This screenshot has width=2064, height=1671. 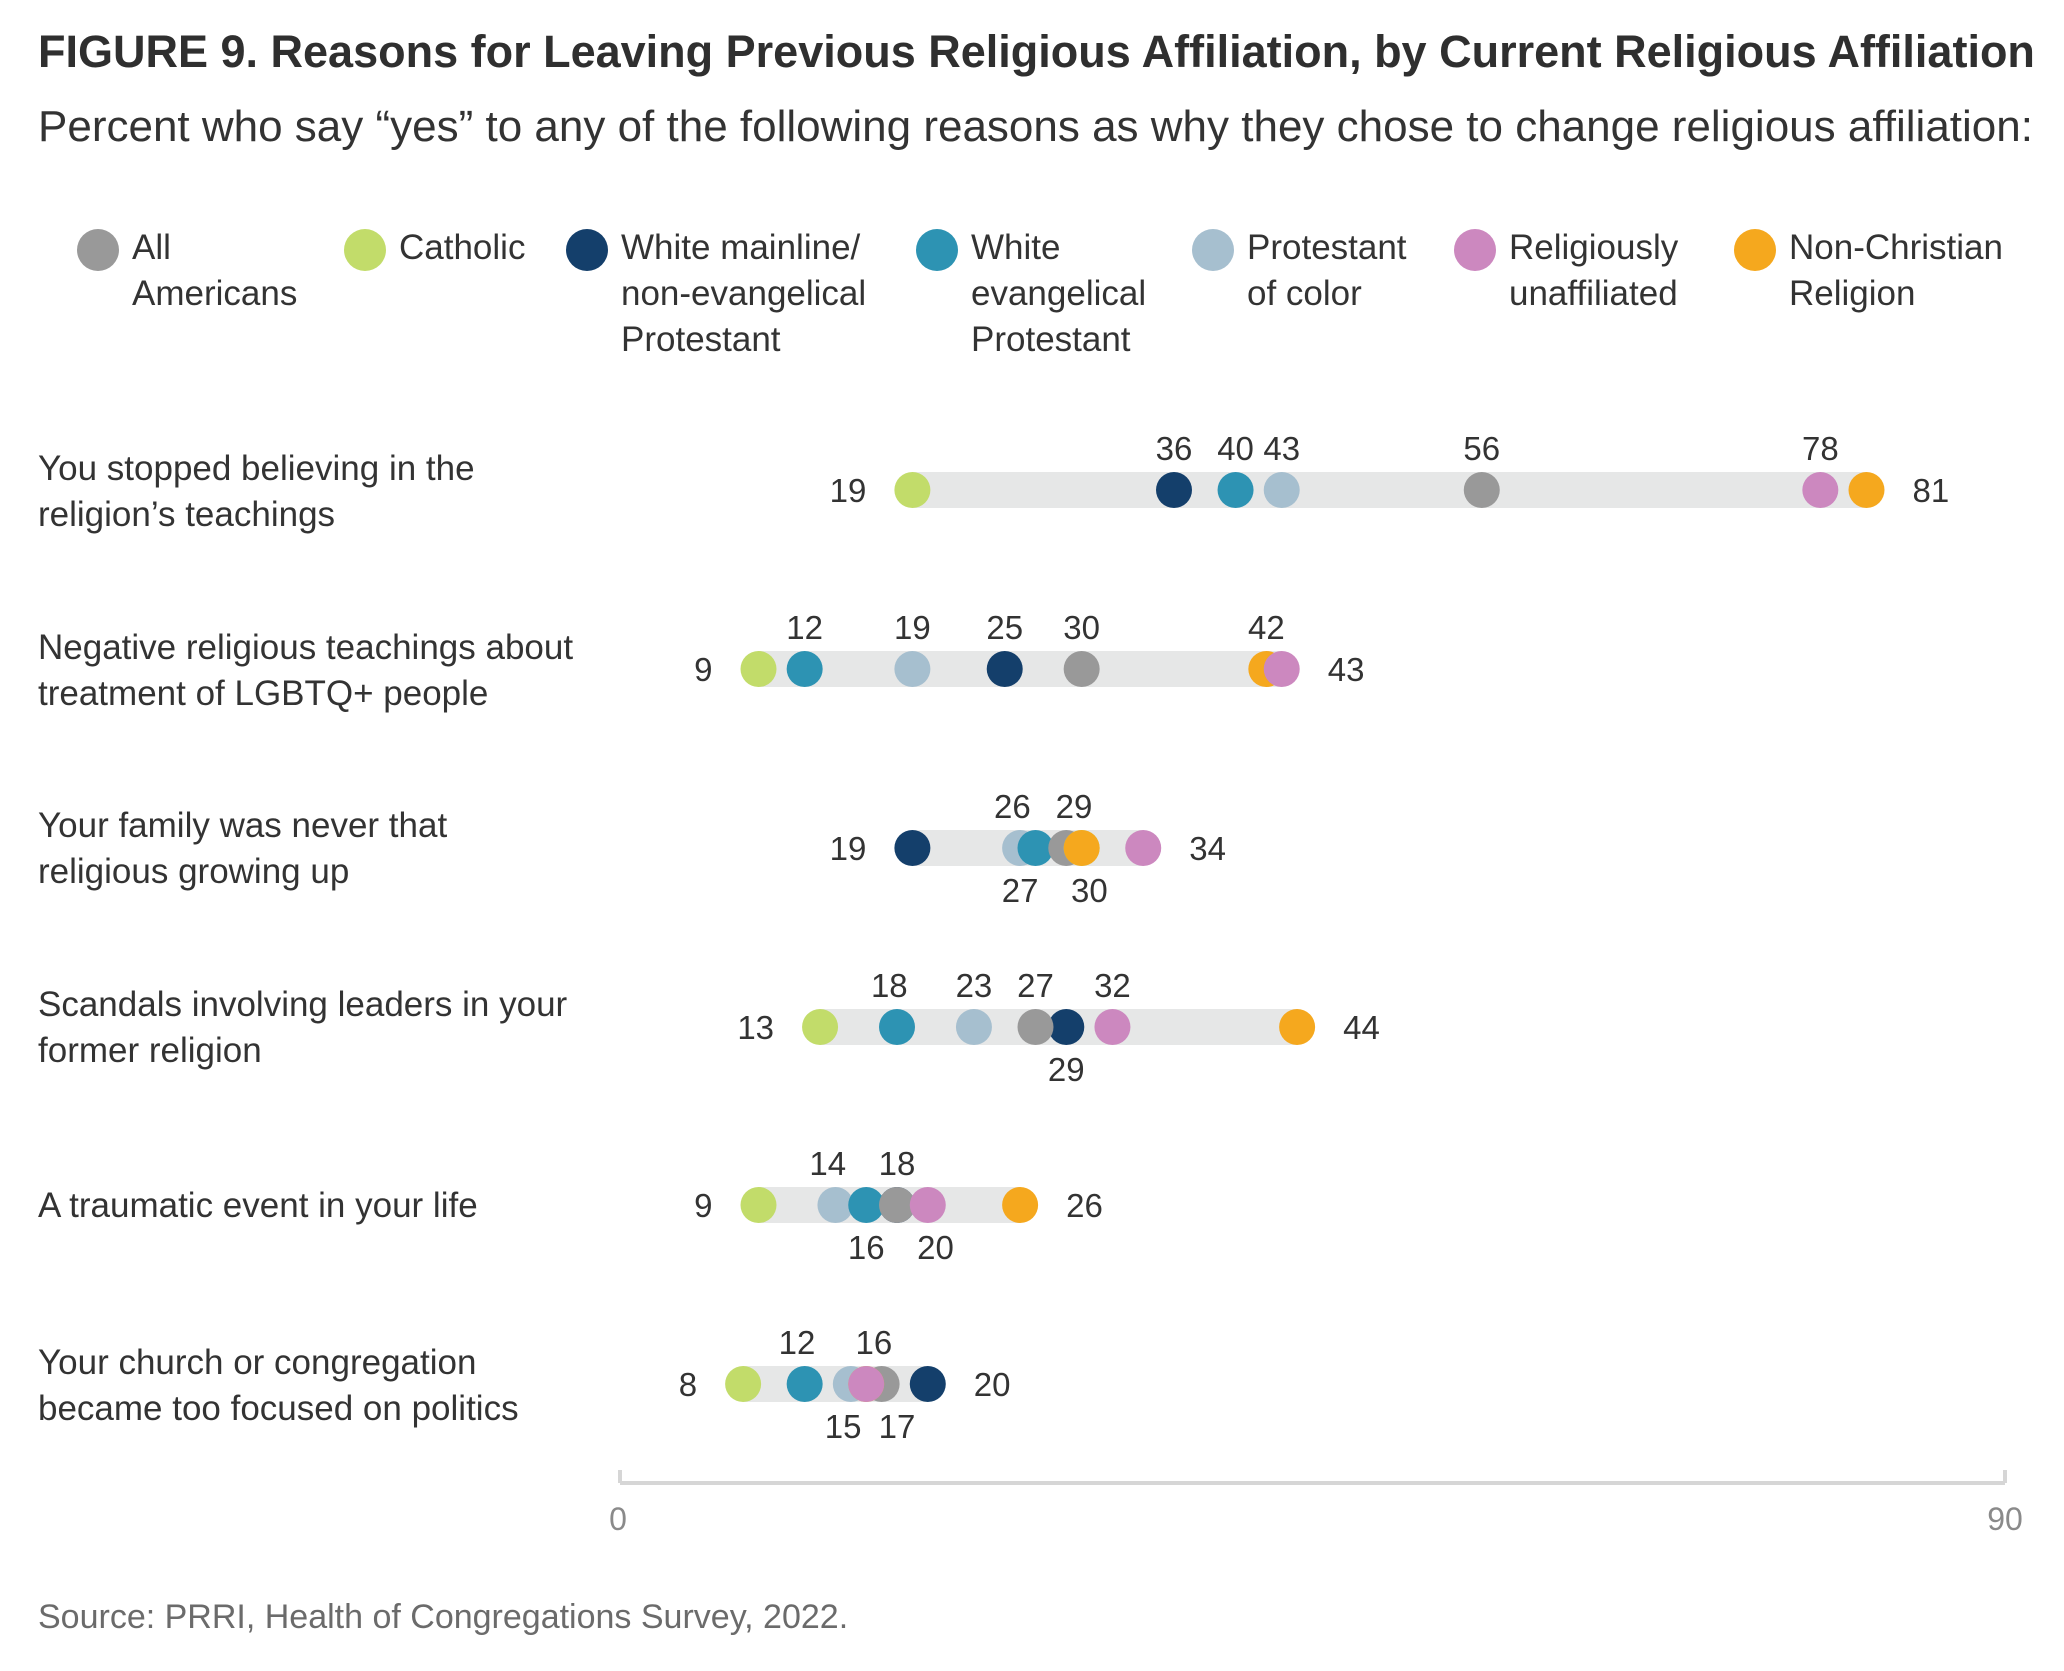 I want to click on data-label: 17, so click(x=897, y=1426).